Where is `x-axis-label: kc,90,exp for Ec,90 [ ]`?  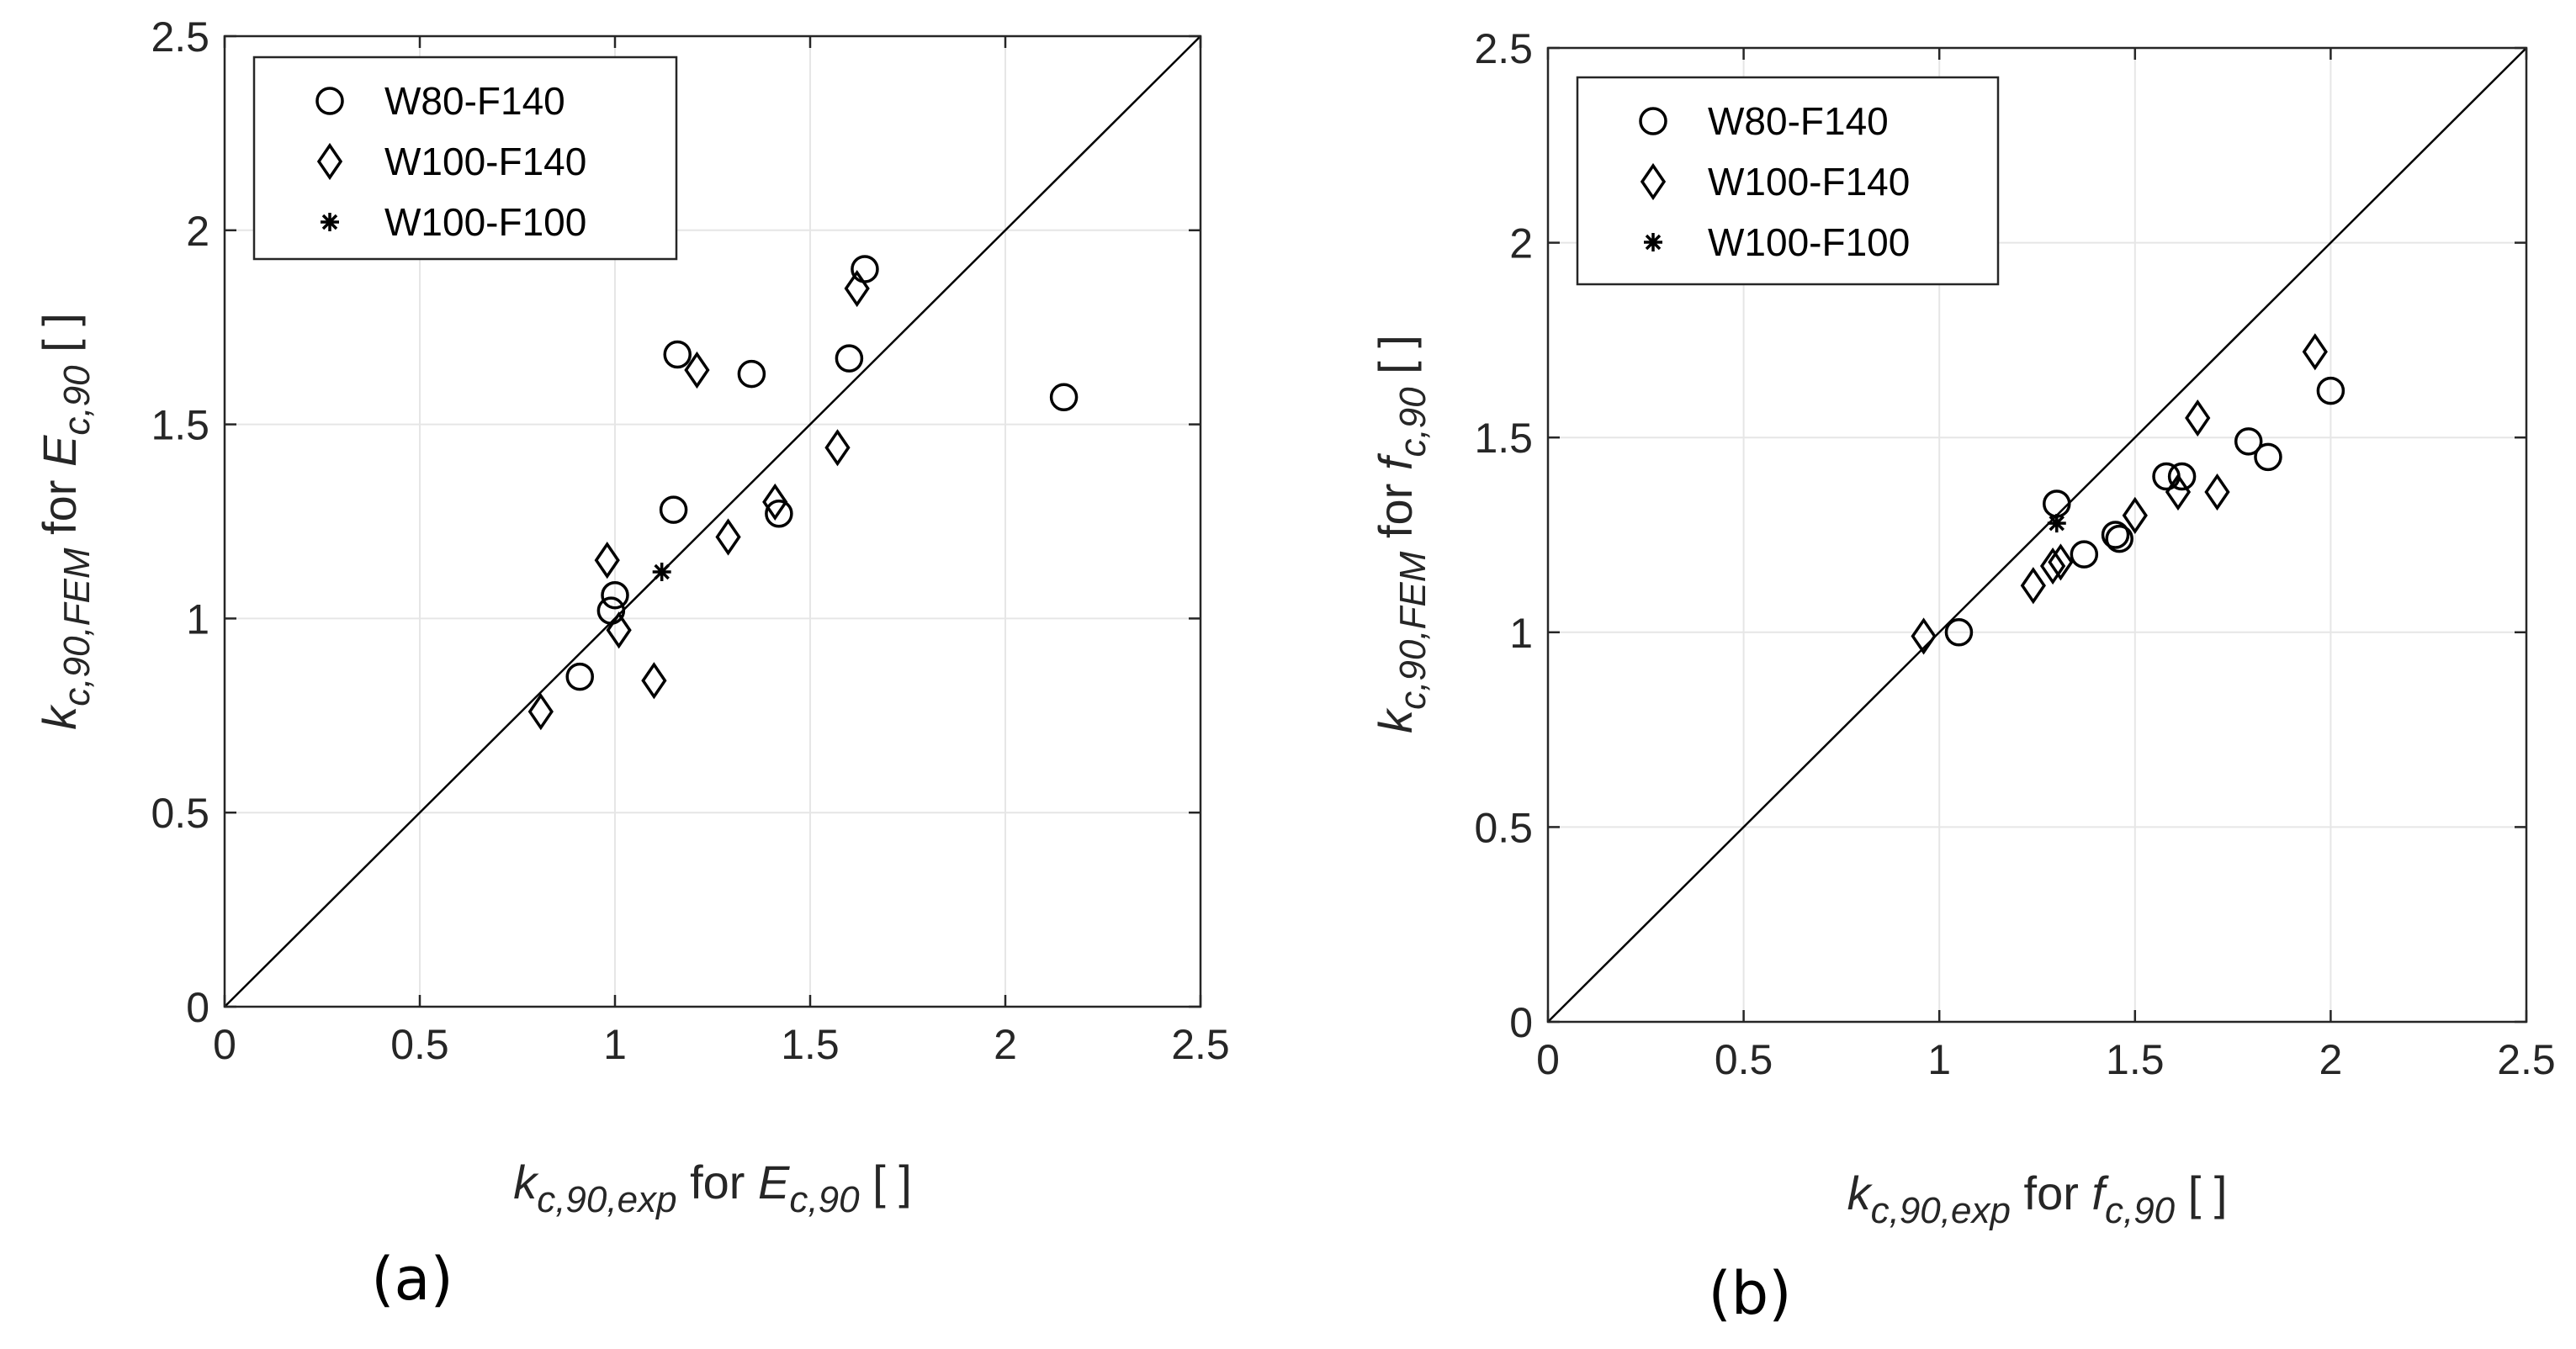
x-axis-label: kc,90,exp for Ec,90 [ ] is located at coordinates (712, 1188).